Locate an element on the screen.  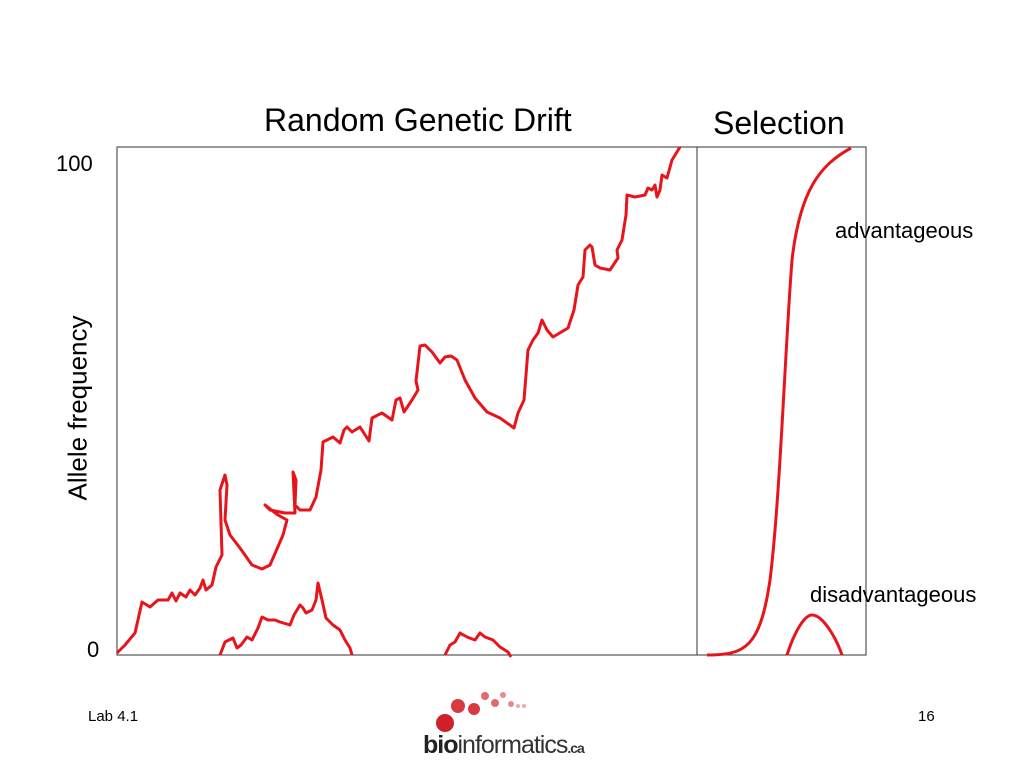
slide-page-number: 16 is located at coordinates (926, 716).